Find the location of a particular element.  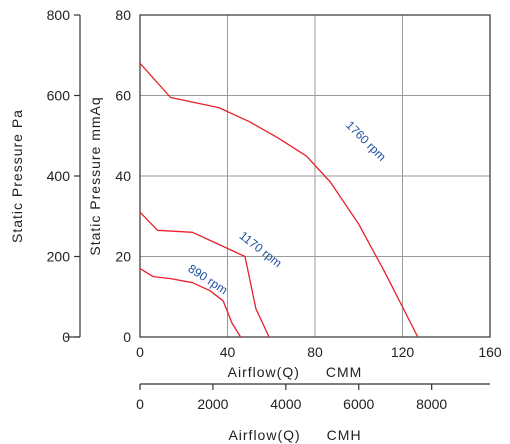

x-secondary-tick-label-8000: 8000 is located at coordinates (431, 404).